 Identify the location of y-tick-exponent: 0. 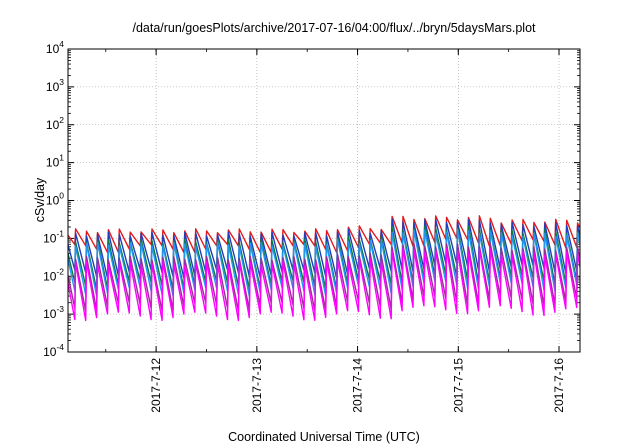
(61, 196).